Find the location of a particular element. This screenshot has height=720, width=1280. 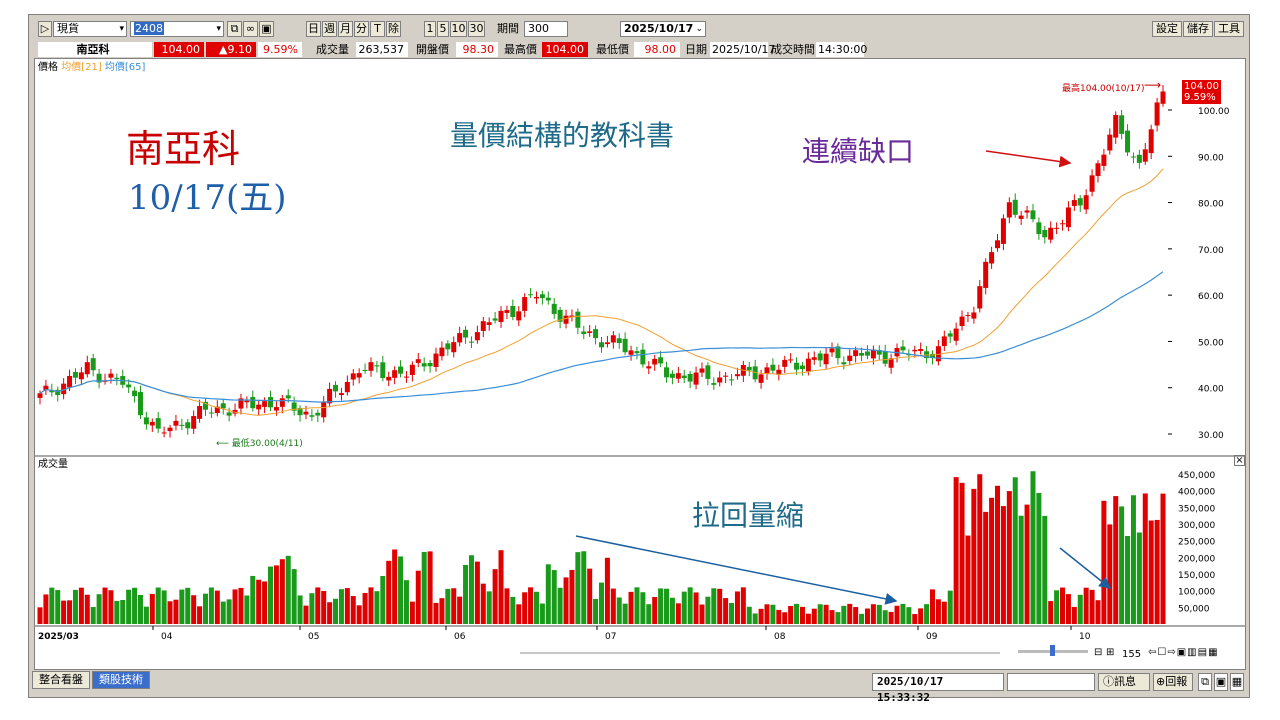

open-label: 開盤價 is located at coordinates (432, 49).